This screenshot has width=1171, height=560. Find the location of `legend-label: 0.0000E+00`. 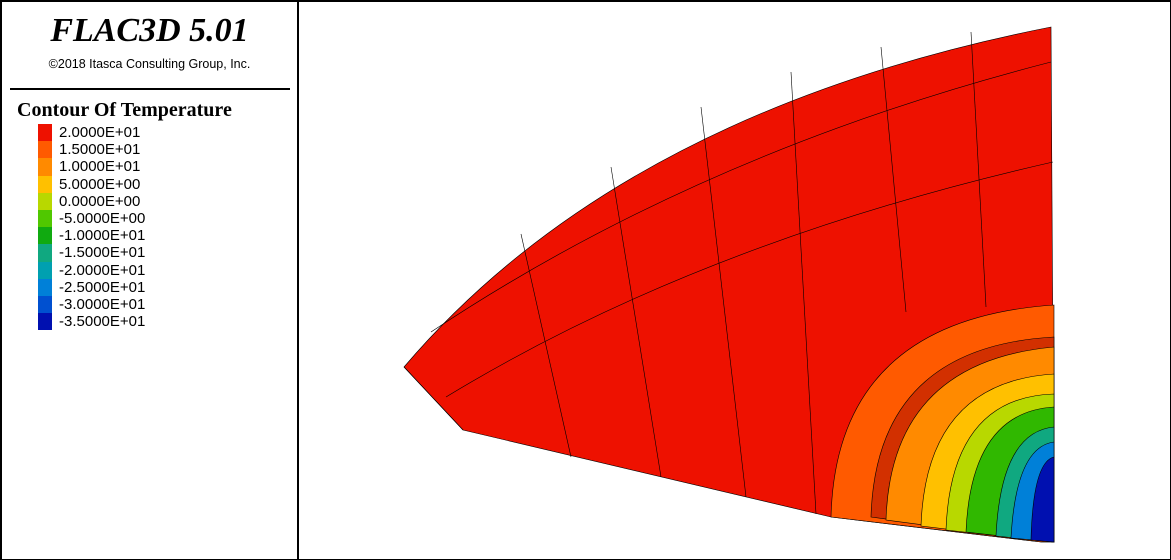

legend-label: 0.0000E+00 is located at coordinates (100, 201).